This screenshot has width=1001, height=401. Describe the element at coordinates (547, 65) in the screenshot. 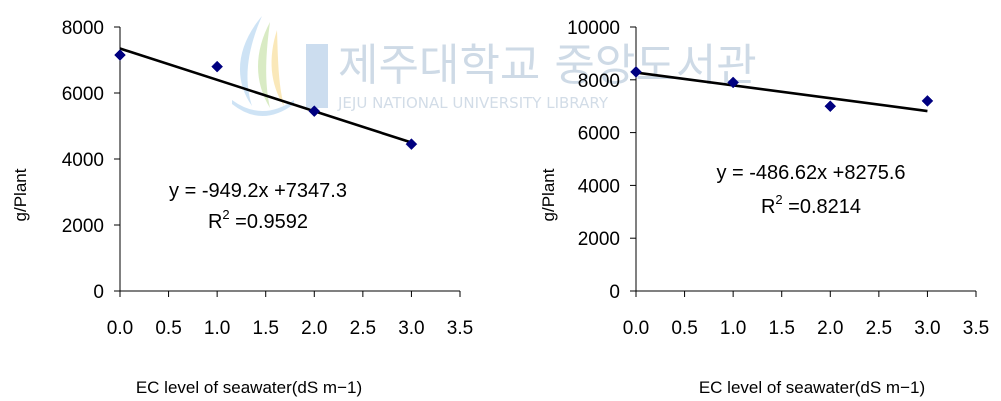

I see `watermark-korean-title: 제주대학교 중앙도서관` at that location.